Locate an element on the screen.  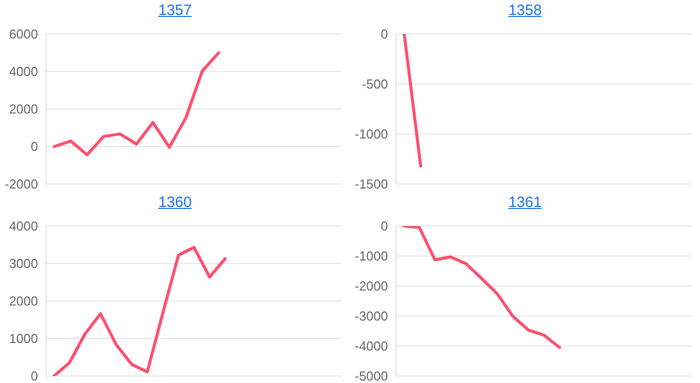
y-tick-label: -3000 is located at coordinates (371, 316).